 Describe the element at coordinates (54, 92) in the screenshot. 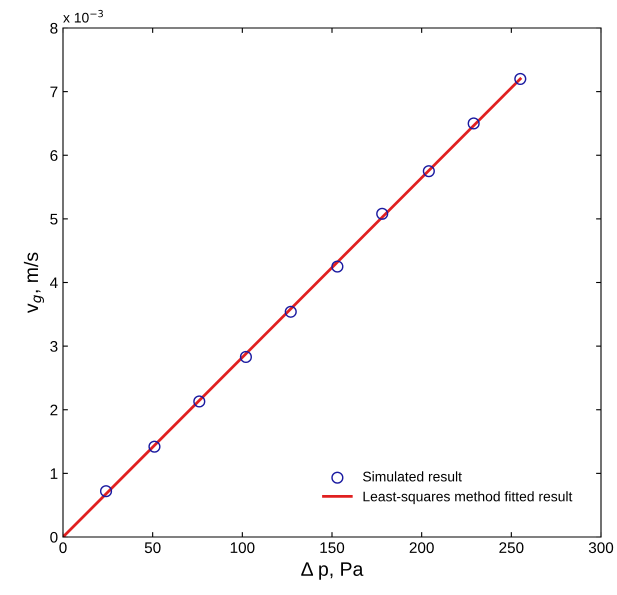

I see `y-tick-label: 7` at that location.